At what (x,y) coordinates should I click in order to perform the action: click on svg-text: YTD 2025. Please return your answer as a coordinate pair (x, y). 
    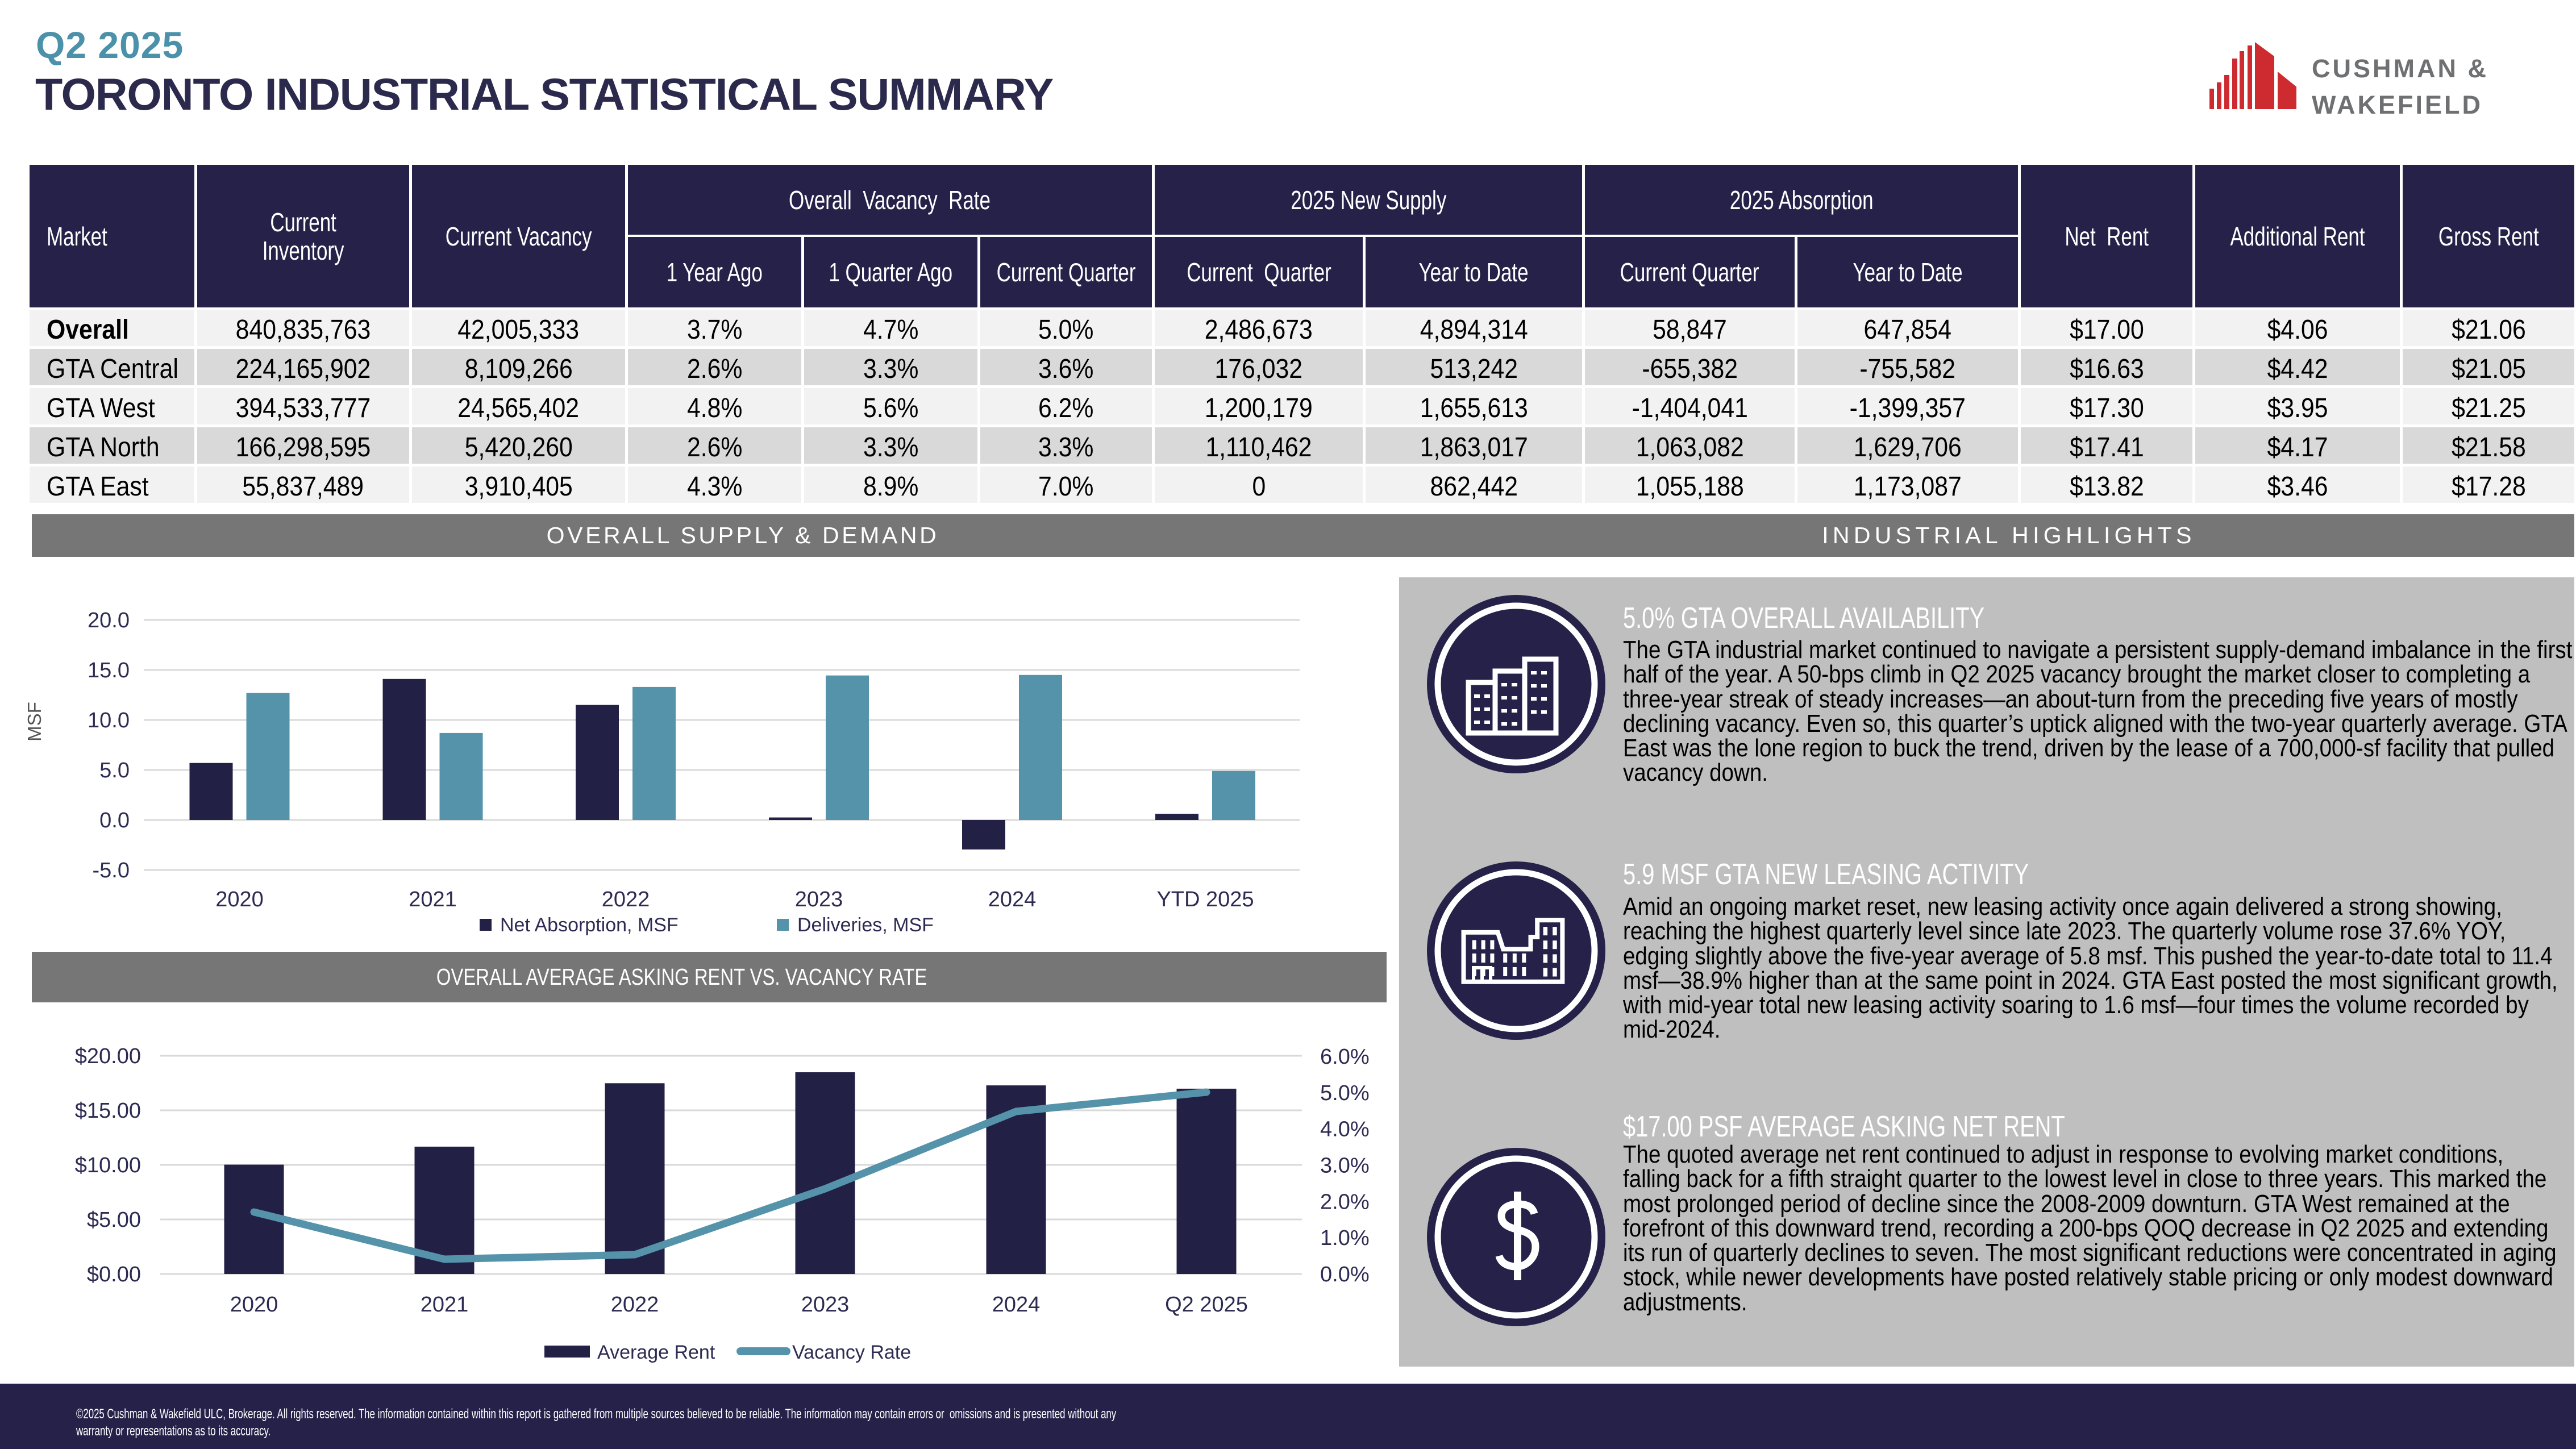
    Looking at the image, I should click on (1205, 899).